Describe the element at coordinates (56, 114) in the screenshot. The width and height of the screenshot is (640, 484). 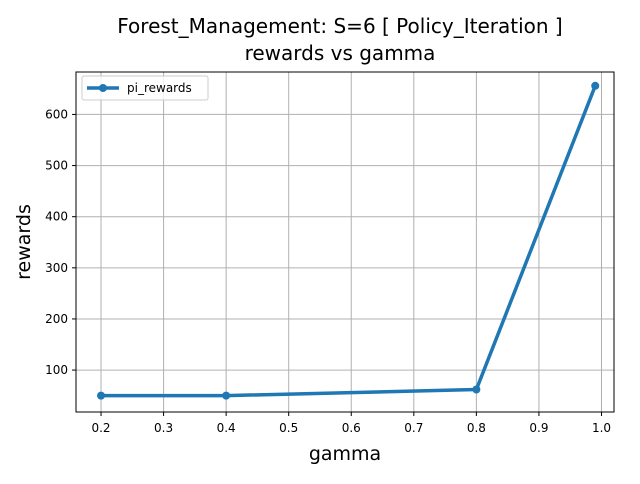
I see `y-tick-label: 600` at that location.